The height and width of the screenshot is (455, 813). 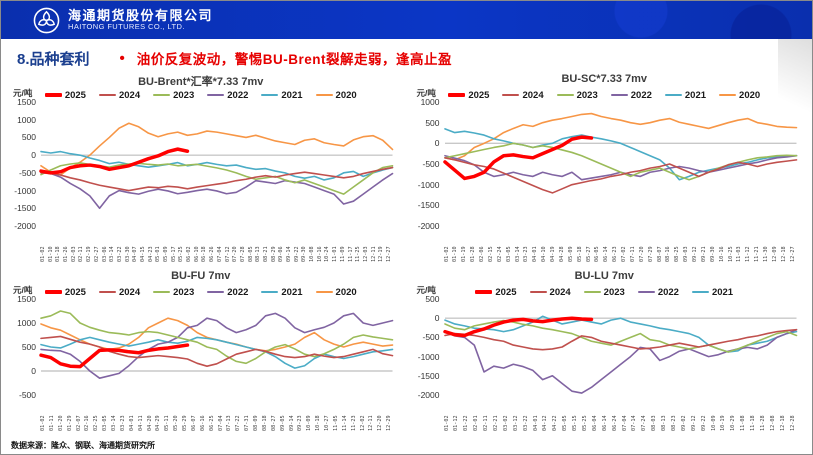 What do you see at coordinates (555, 423) in the screenshot?
I see `x-tick-label: 04-22` at bounding box center [555, 423].